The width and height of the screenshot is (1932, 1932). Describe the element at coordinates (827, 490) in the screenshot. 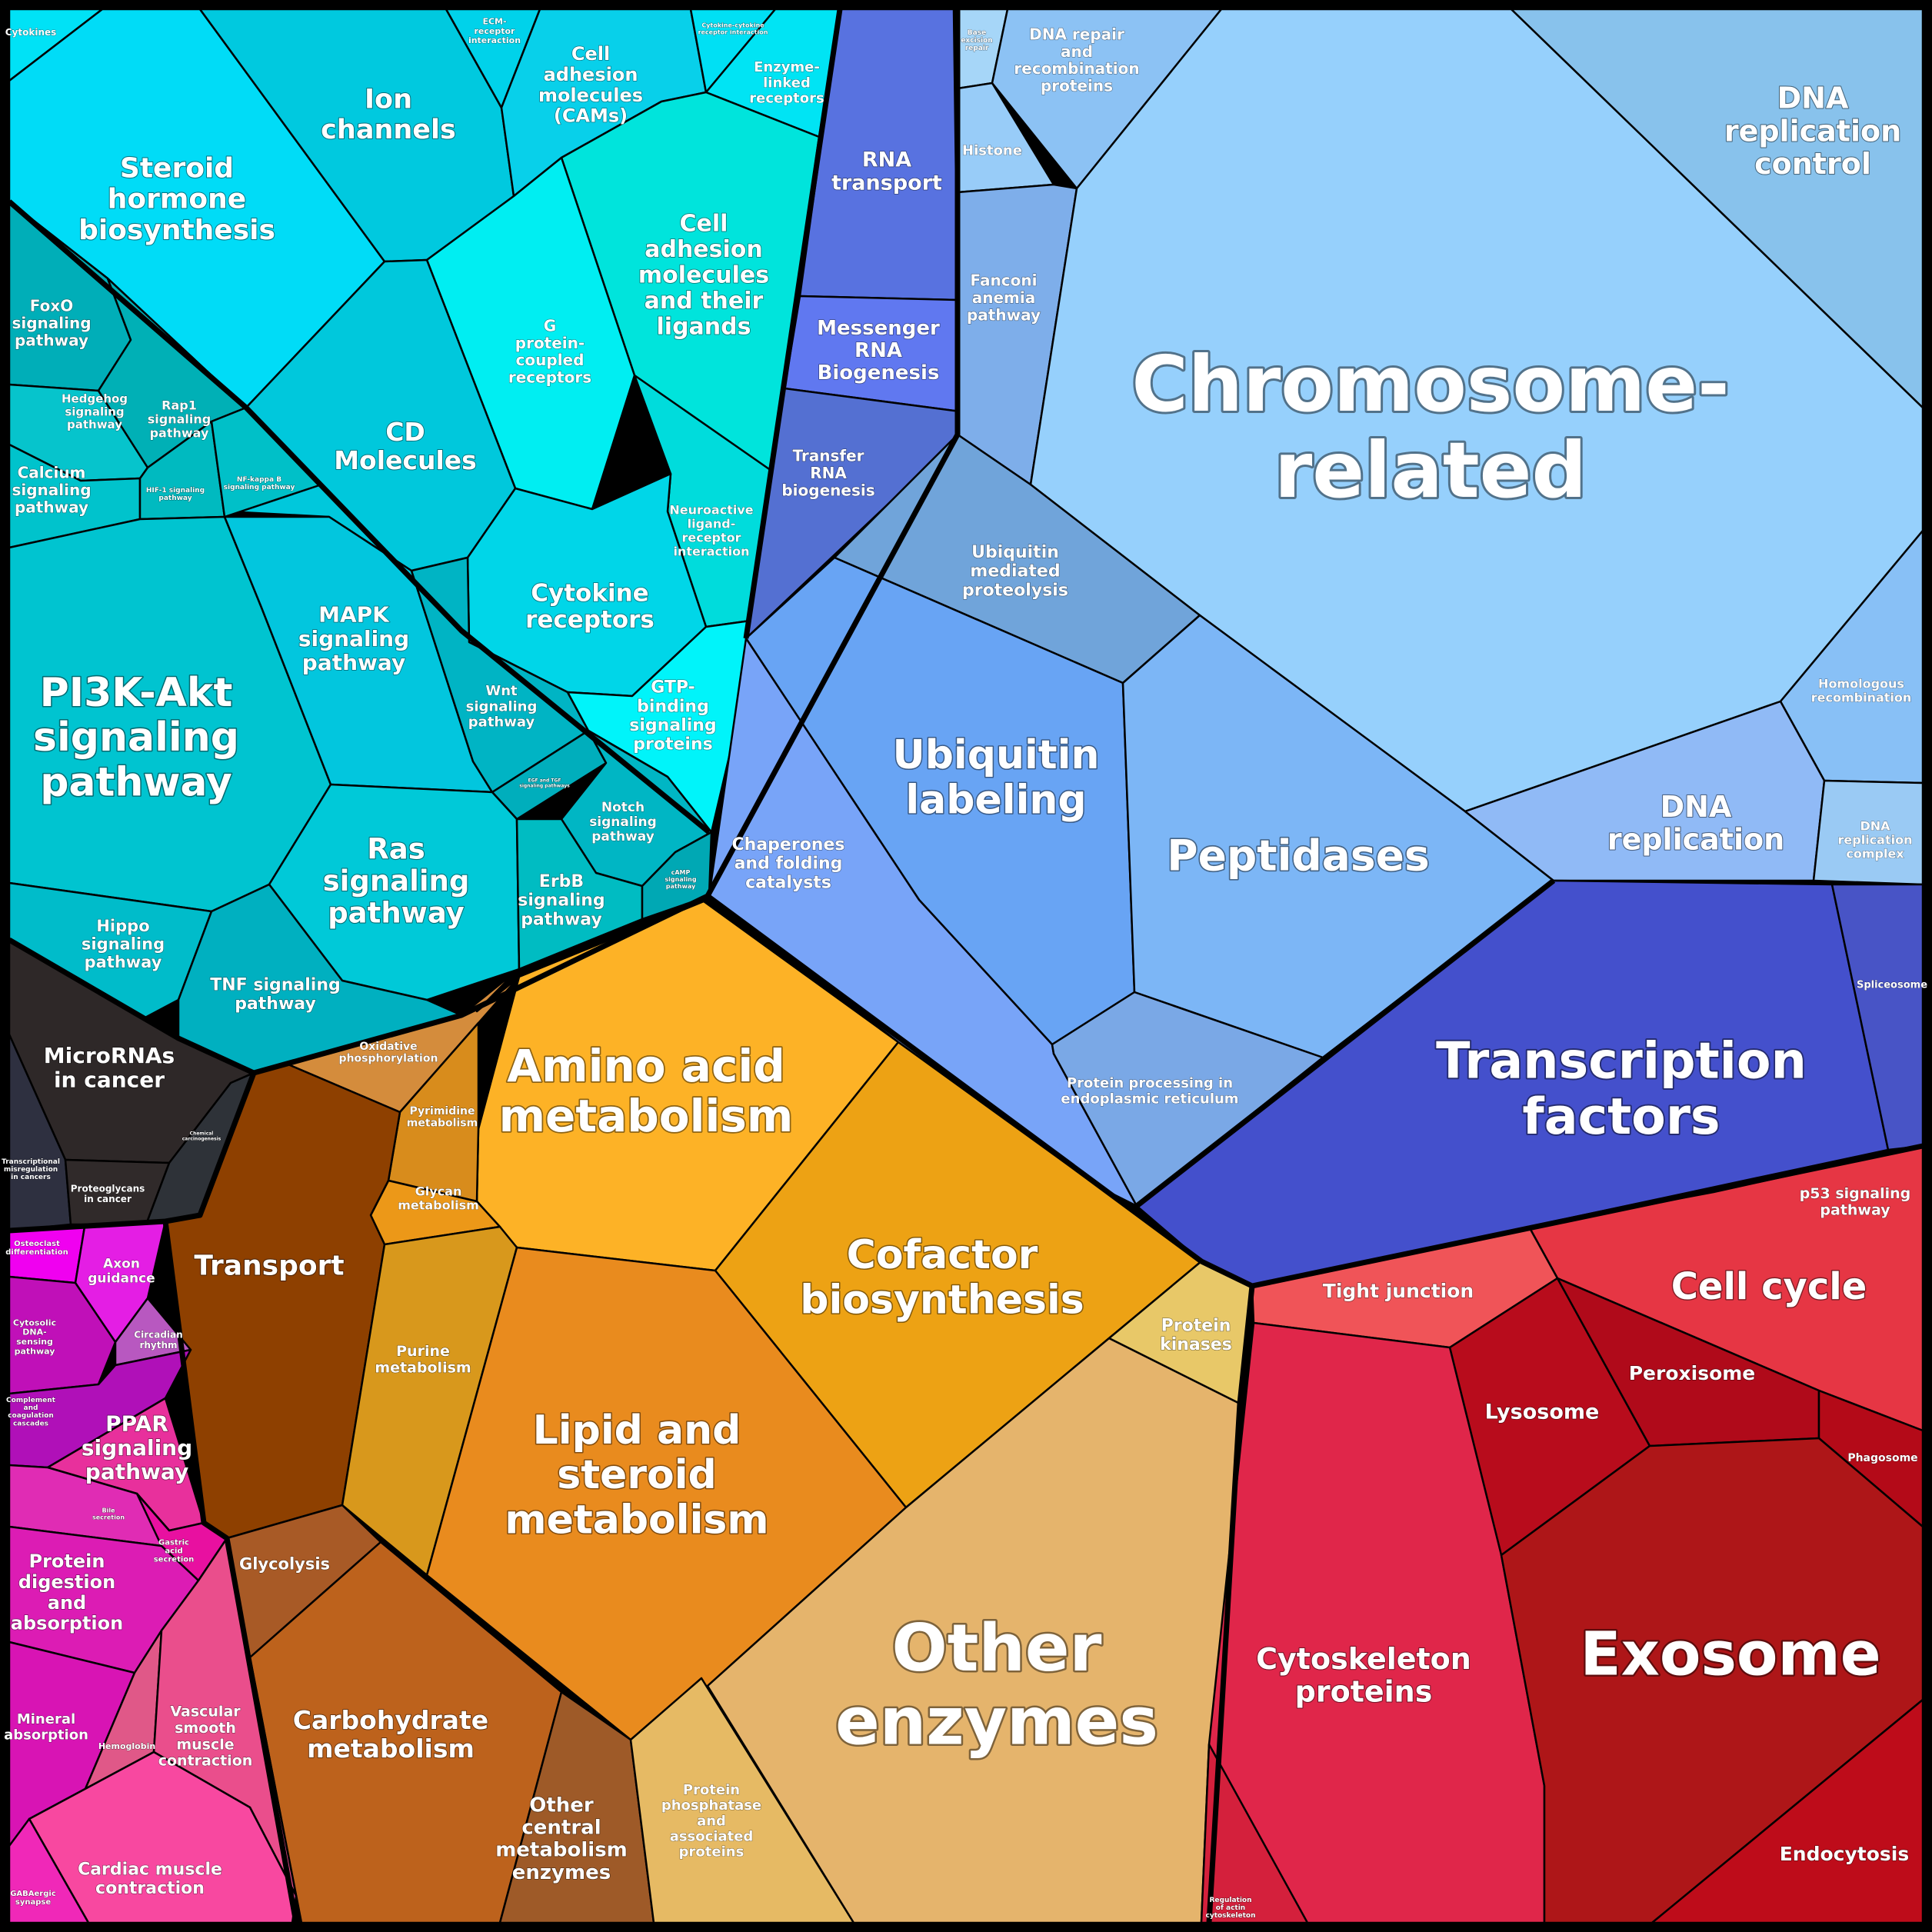

I see `label-line: biogenesis` at that location.